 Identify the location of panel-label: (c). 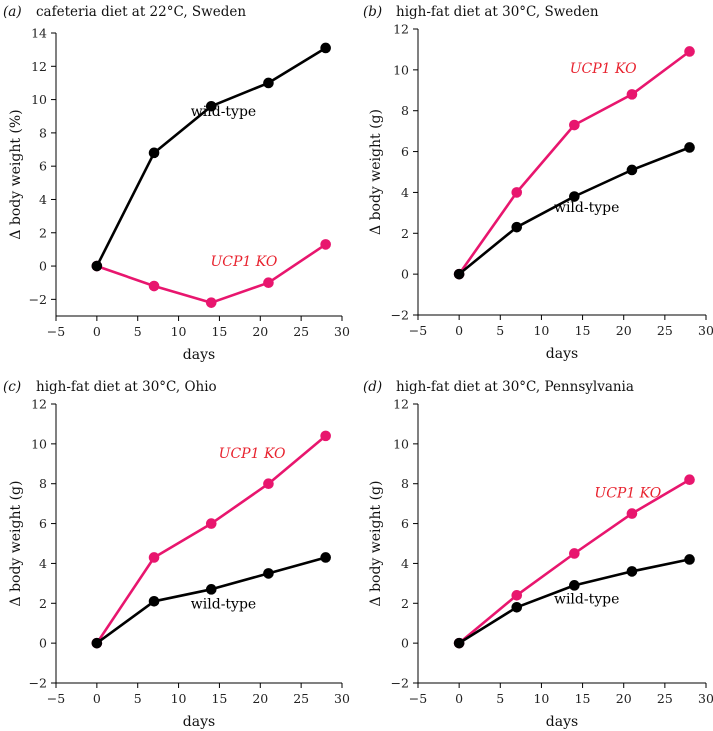
(12, 387).